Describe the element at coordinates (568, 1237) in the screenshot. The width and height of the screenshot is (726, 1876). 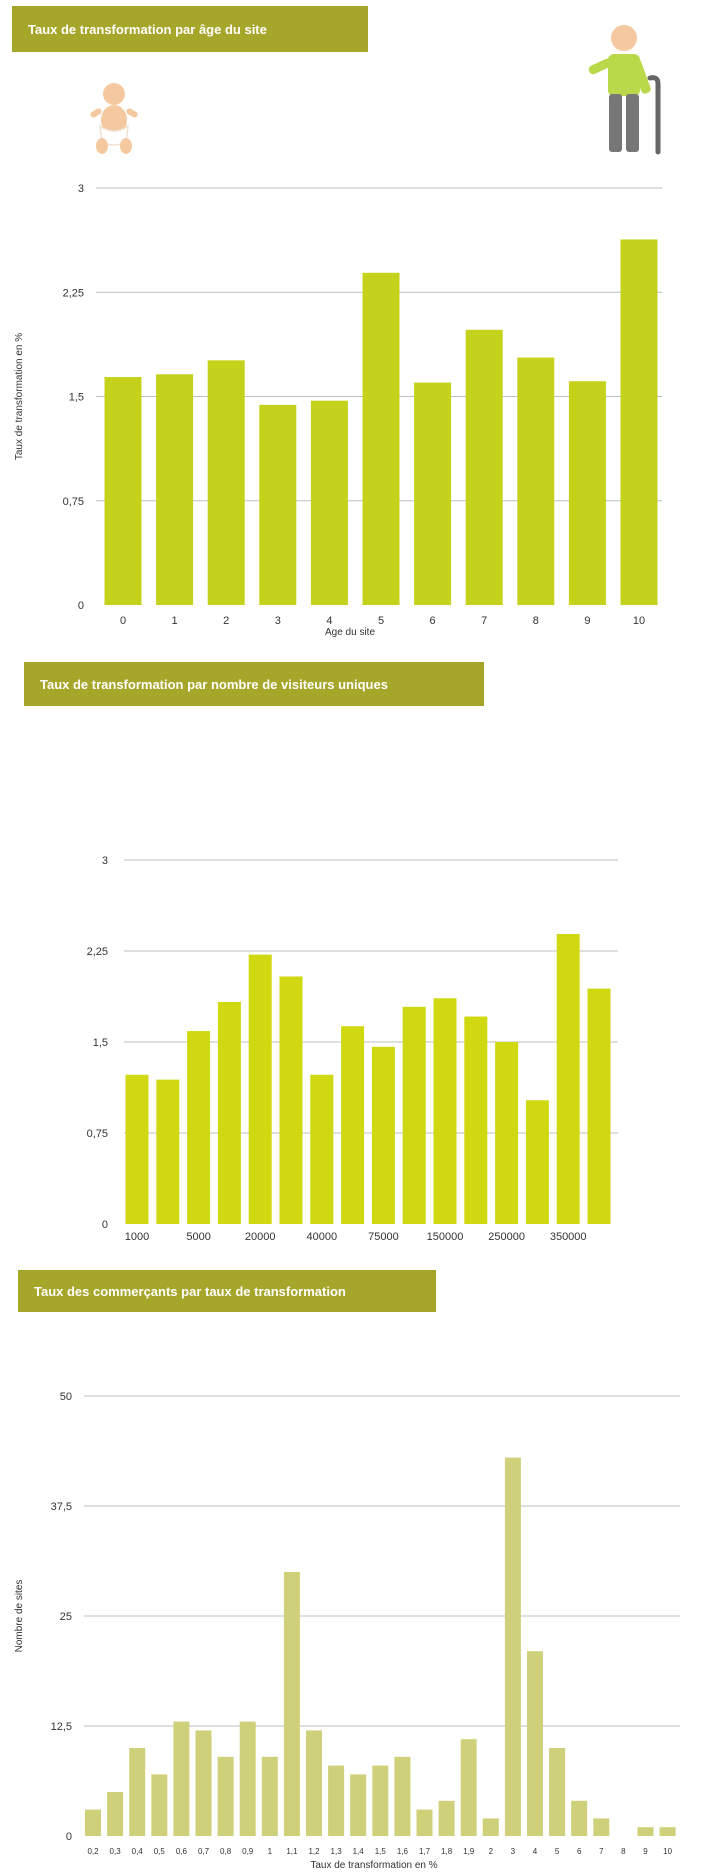
I see `x-tick-label: 350000` at that location.